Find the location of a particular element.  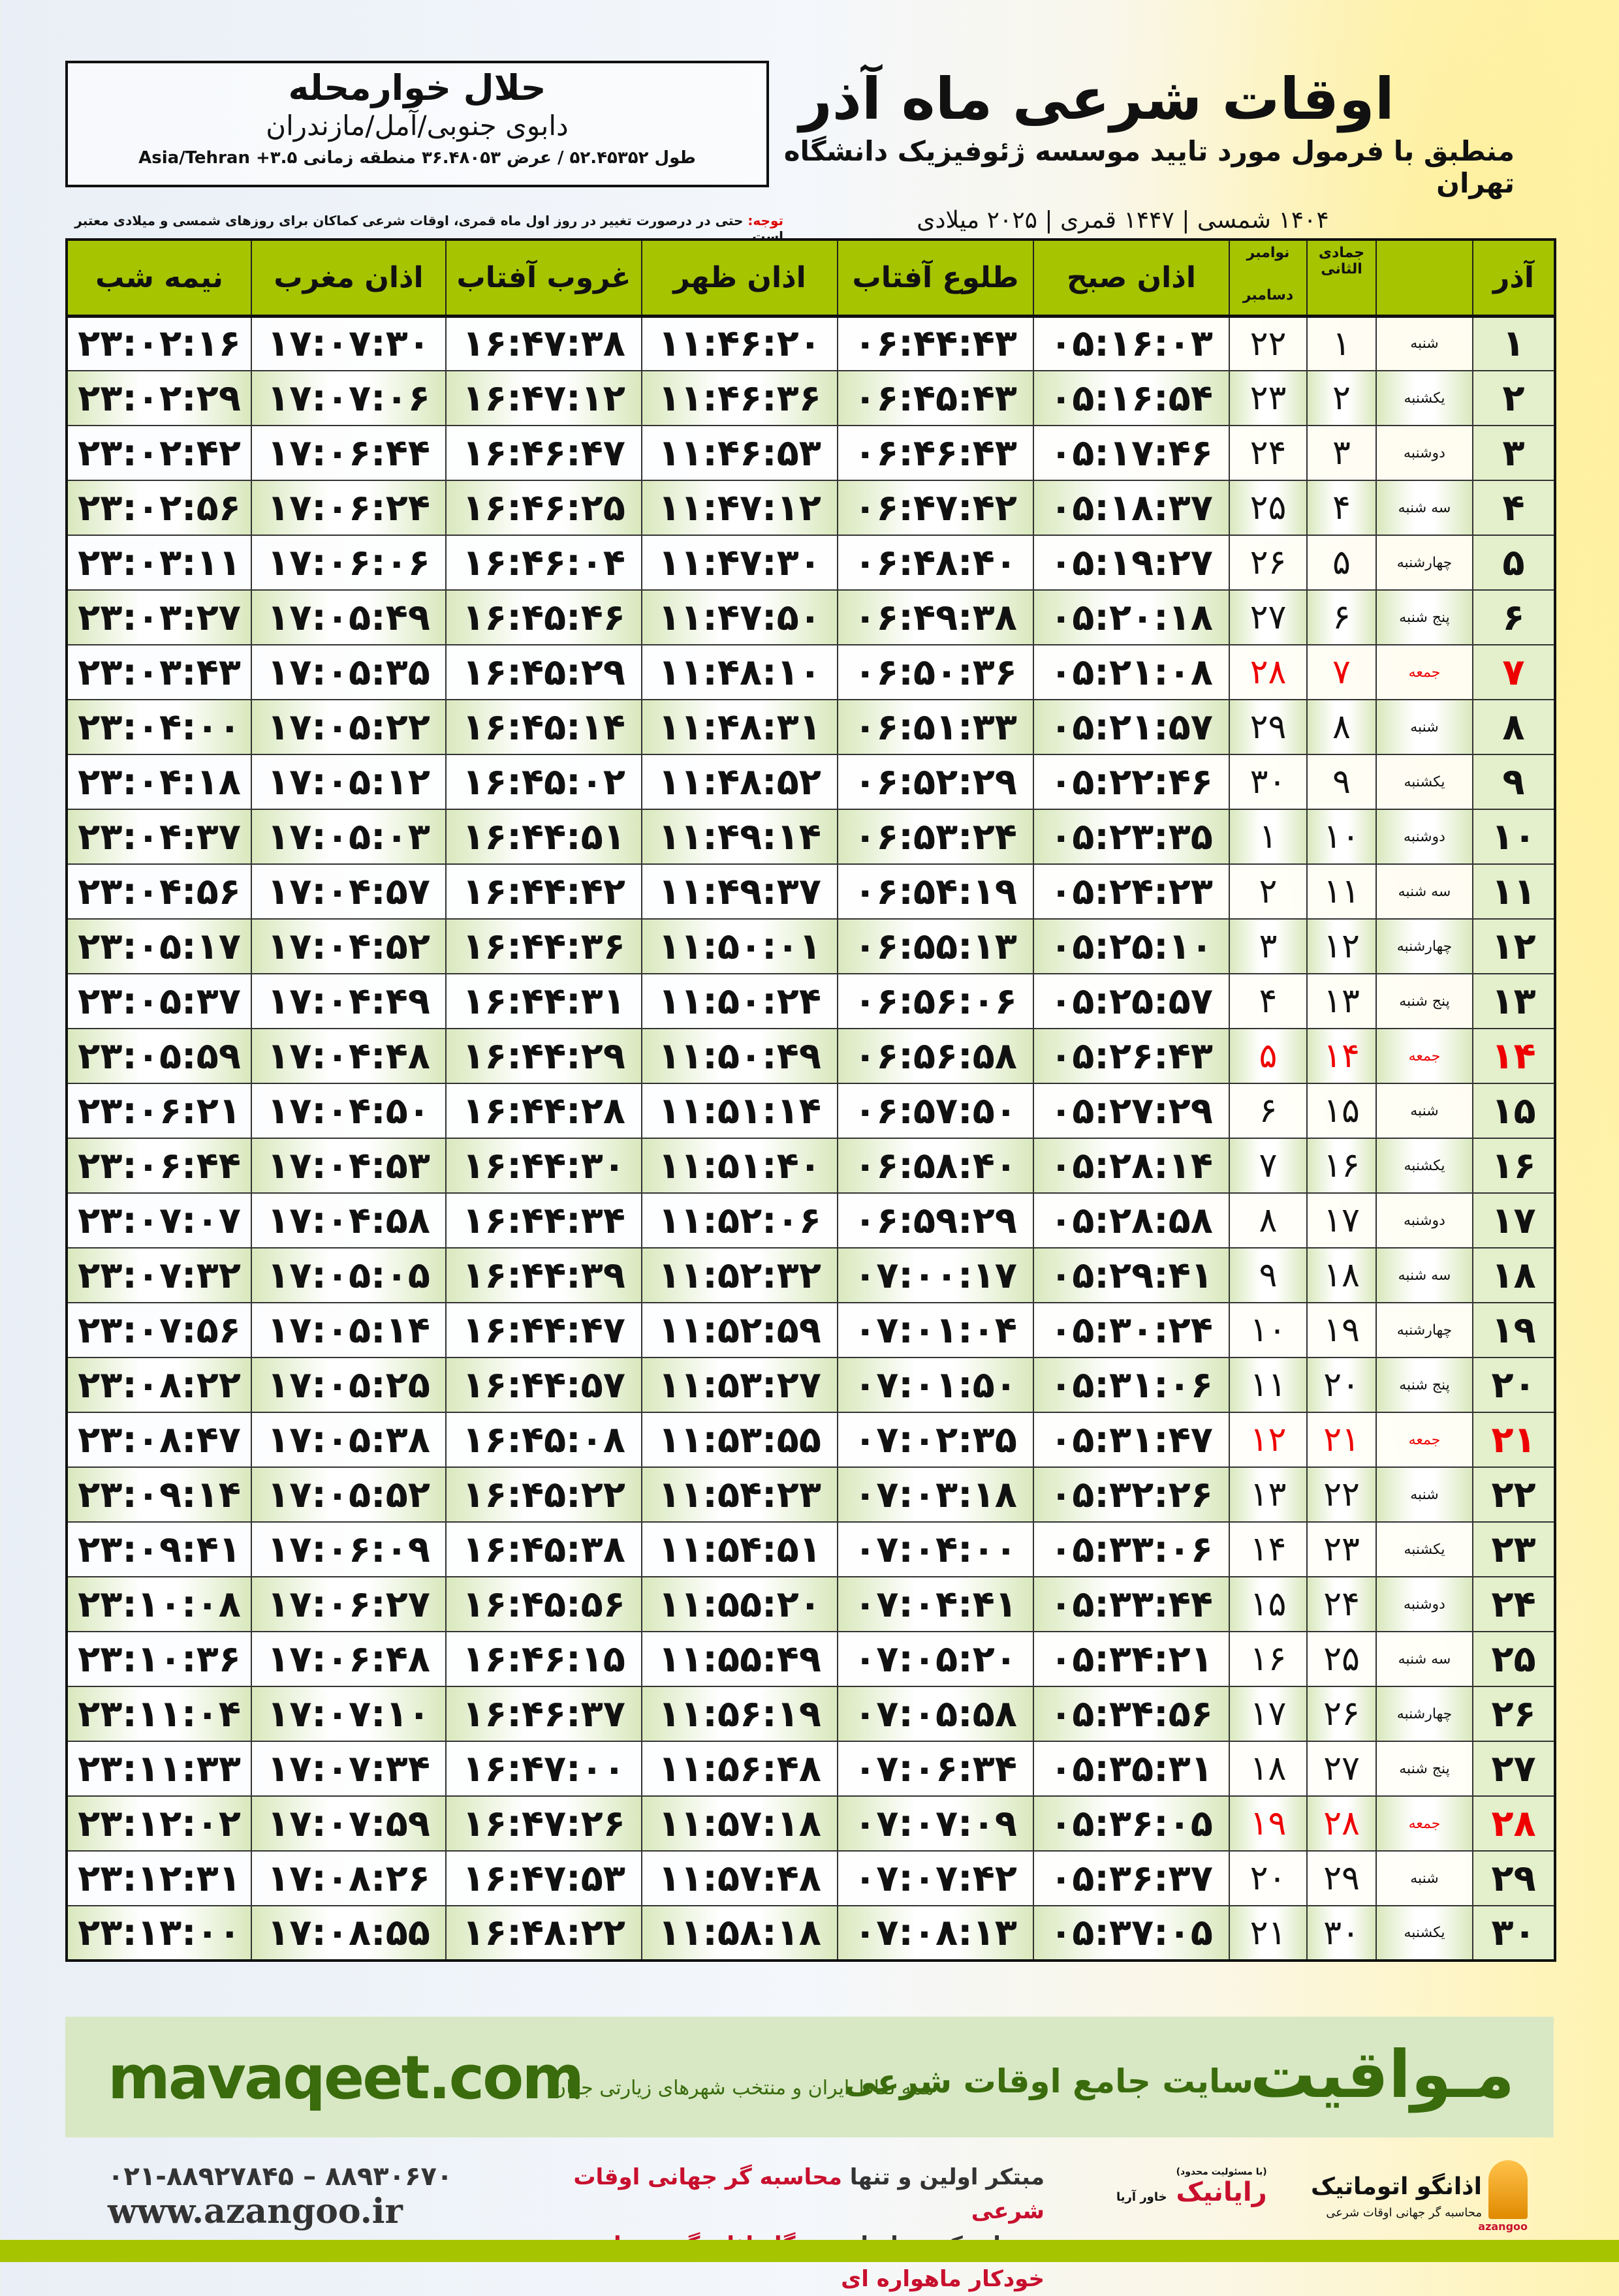

cell-maghrib: ۱۷:۰۶:۴۸ is located at coordinates (349, 1659).